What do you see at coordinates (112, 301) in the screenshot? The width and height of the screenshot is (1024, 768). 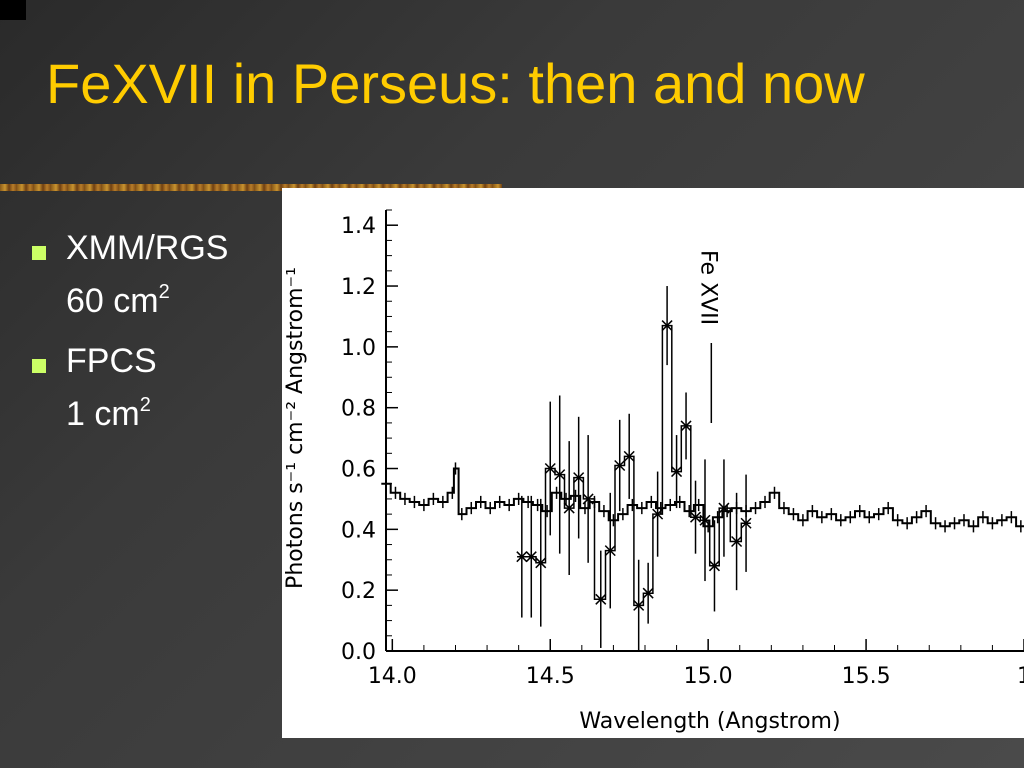 I see `bullet-area-value: 60 cm` at bounding box center [112, 301].